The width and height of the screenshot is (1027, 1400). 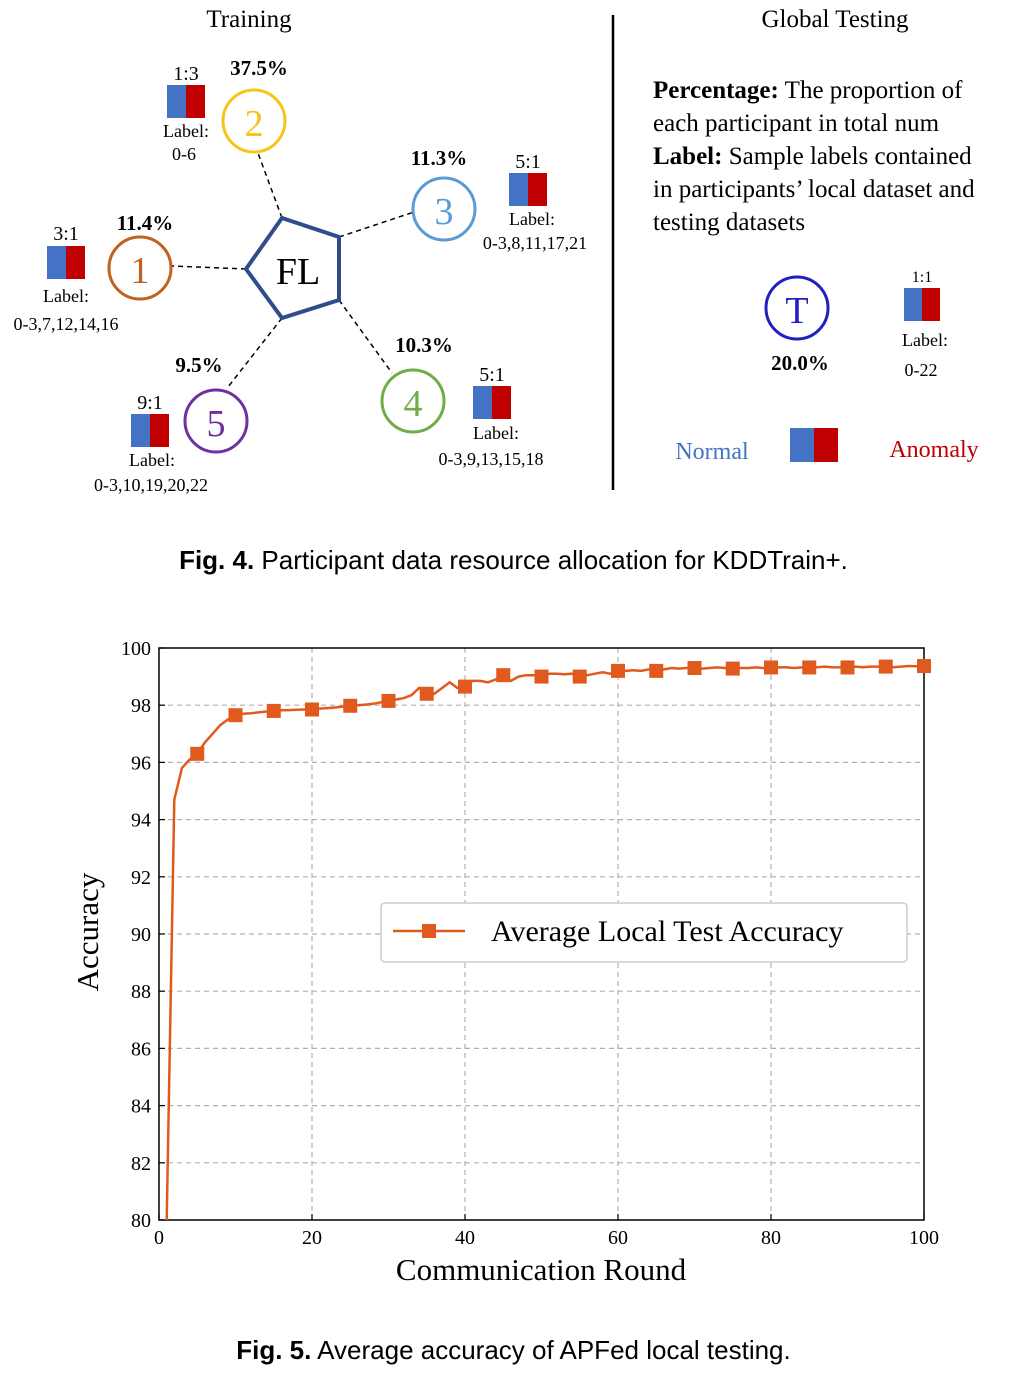 What do you see at coordinates (796, 311) in the screenshot?
I see `test-node-letter: T` at bounding box center [796, 311].